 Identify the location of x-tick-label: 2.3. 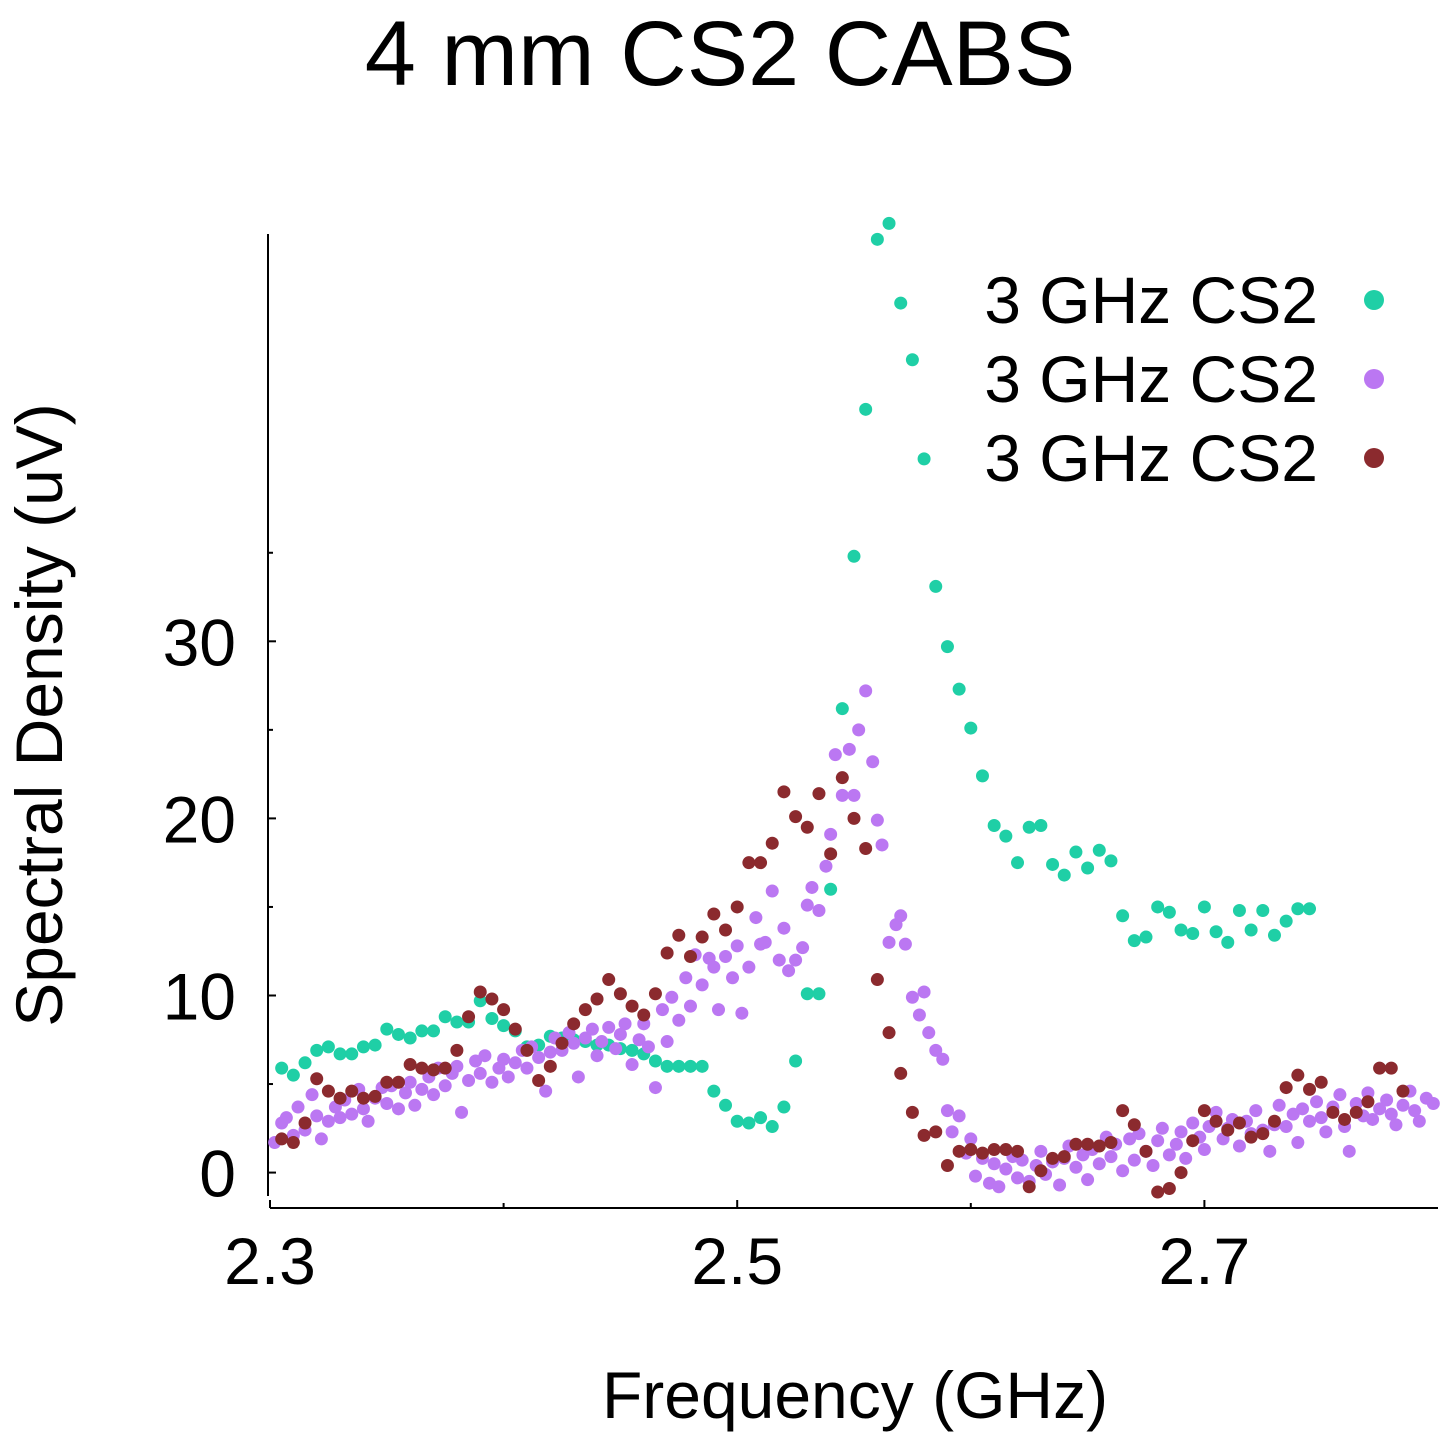
(270, 1261).